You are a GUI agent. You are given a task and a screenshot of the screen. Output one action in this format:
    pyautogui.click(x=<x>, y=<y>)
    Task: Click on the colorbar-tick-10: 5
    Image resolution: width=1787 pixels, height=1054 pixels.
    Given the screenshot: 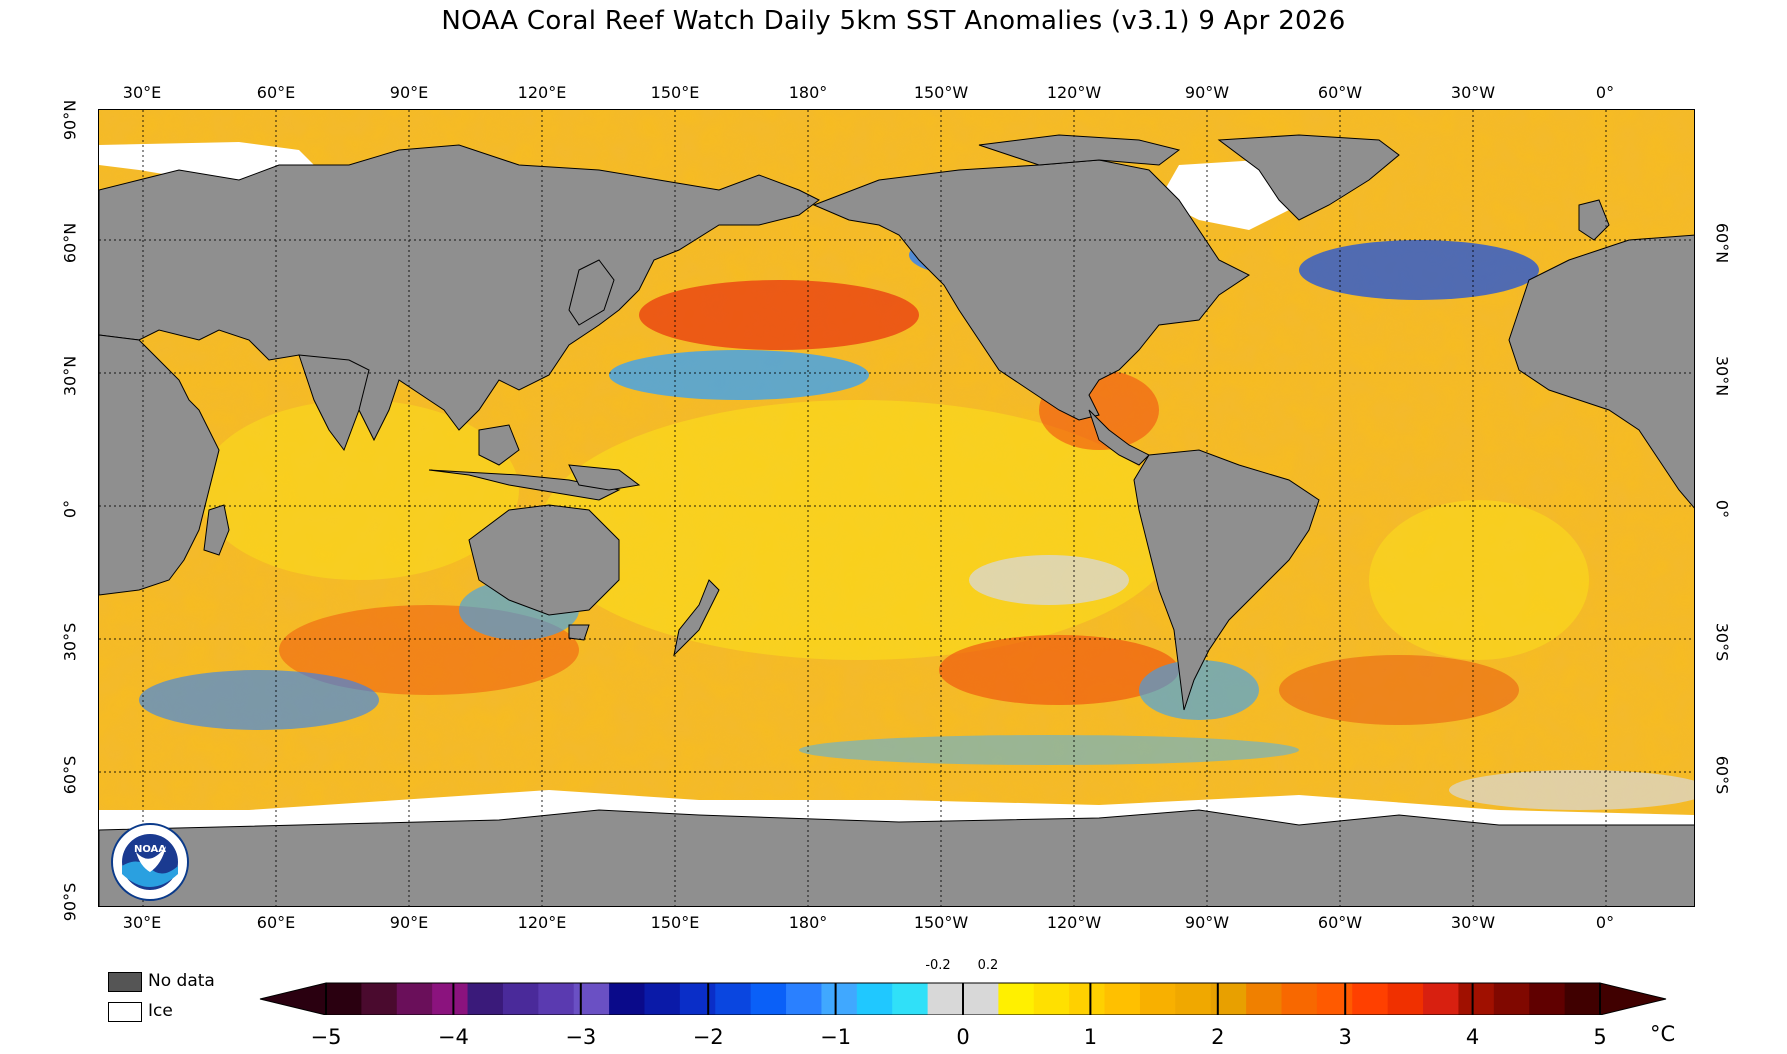 What is the action you would take?
    pyautogui.click(x=1600, y=1037)
    